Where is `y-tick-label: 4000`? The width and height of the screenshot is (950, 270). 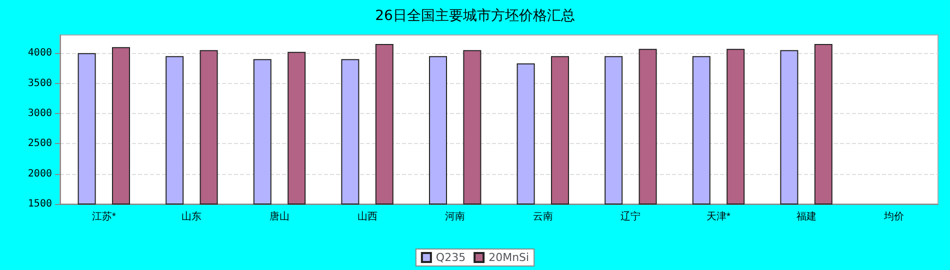
y-tick-label: 4000 is located at coordinates (40, 53).